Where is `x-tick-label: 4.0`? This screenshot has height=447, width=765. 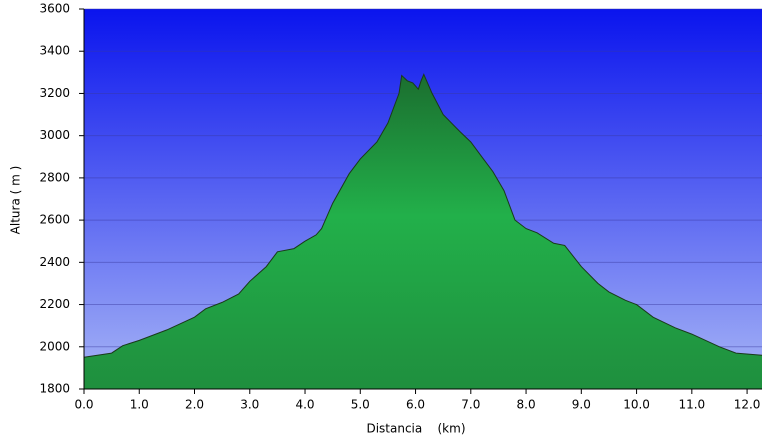 x-tick-label: 4.0 is located at coordinates (304, 405).